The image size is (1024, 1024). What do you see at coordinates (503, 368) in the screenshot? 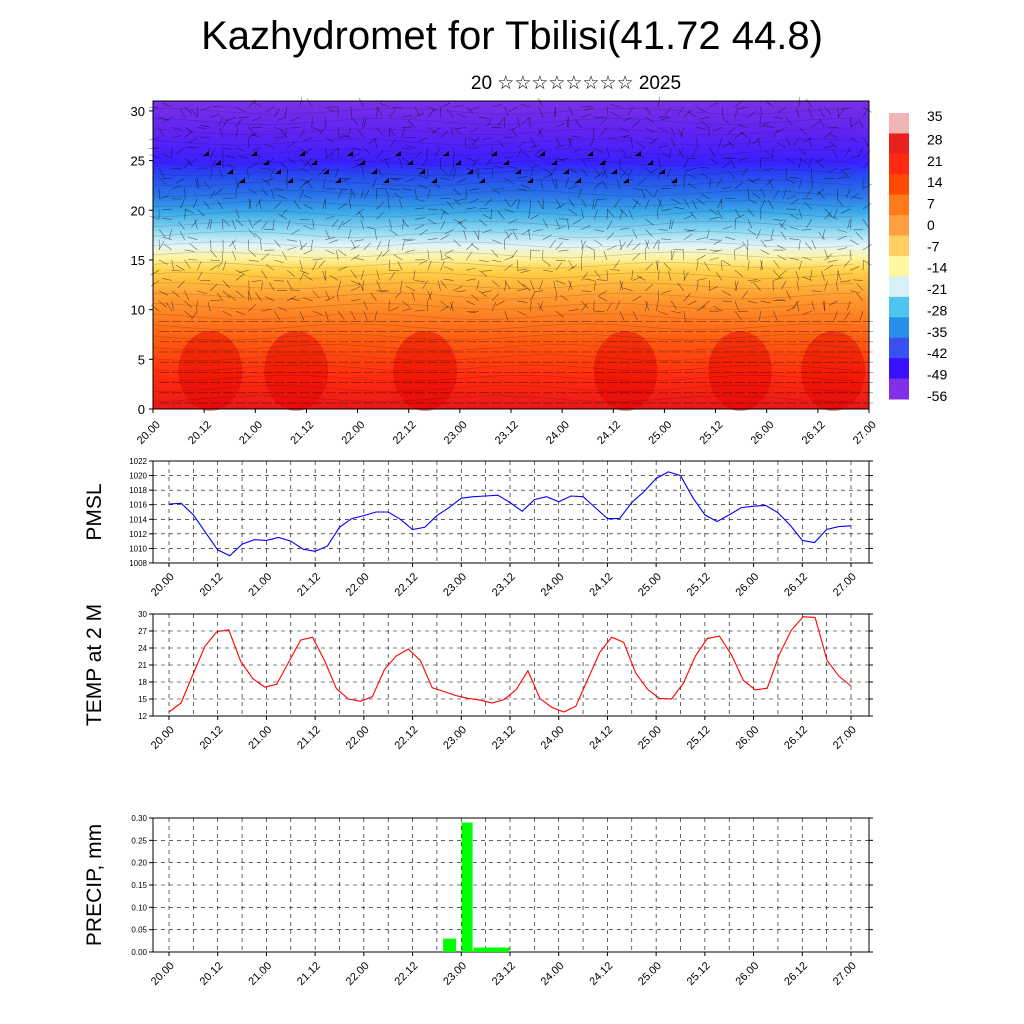
I see `contour-line` at bounding box center [503, 368].